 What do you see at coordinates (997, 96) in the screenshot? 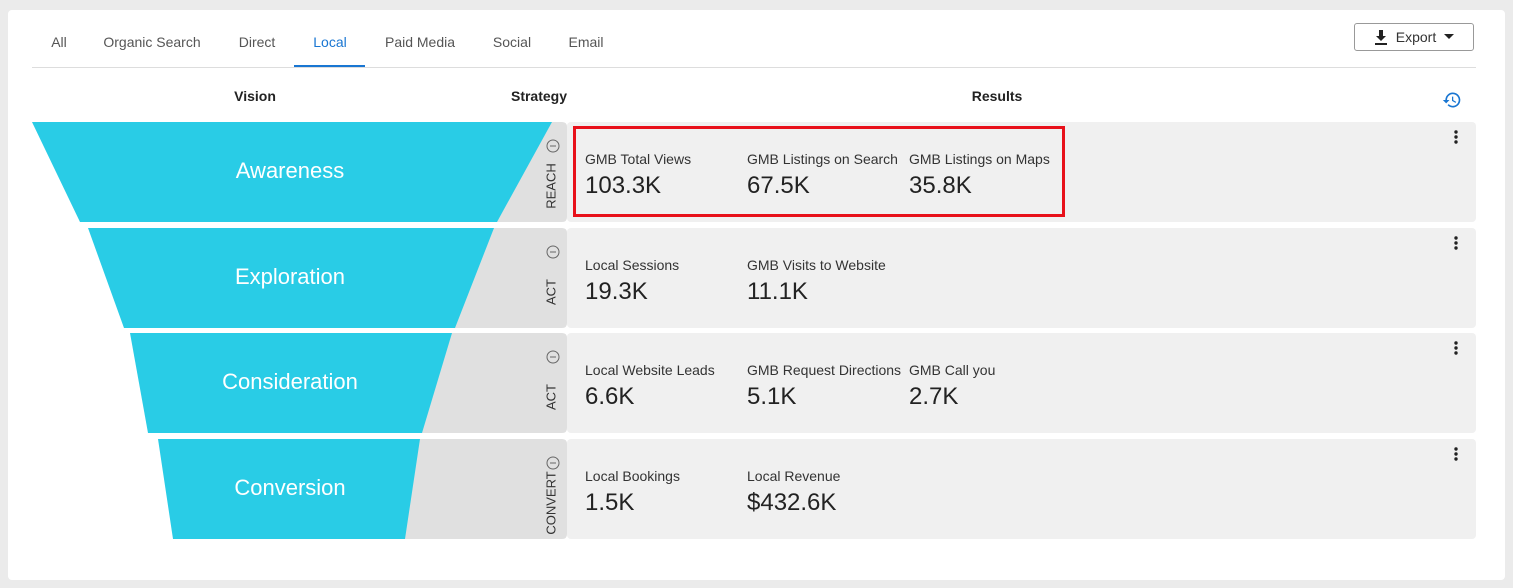
I see `column-header: Results` at bounding box center [997, 96].